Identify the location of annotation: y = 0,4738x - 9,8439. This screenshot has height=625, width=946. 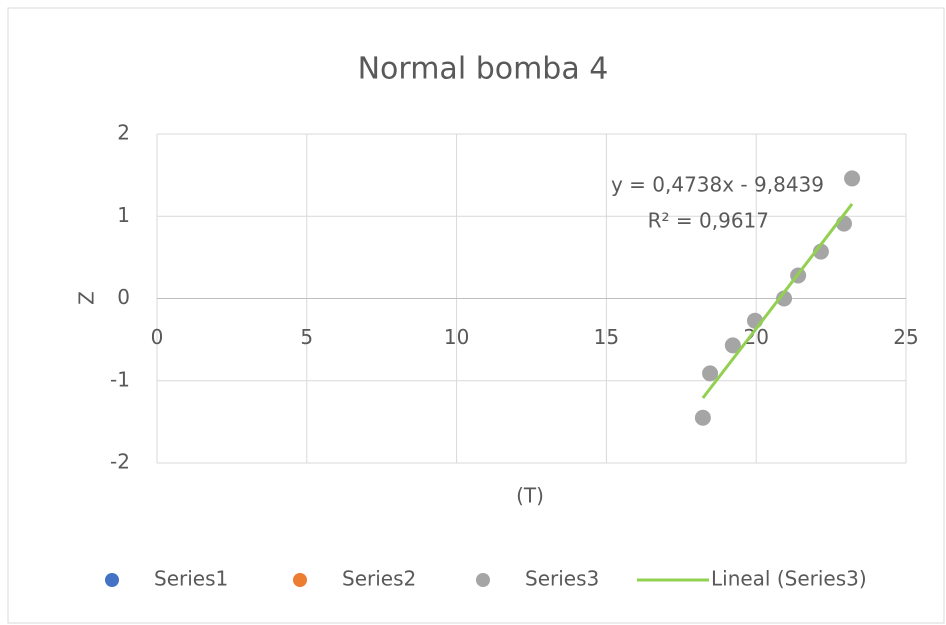
(717, 185).